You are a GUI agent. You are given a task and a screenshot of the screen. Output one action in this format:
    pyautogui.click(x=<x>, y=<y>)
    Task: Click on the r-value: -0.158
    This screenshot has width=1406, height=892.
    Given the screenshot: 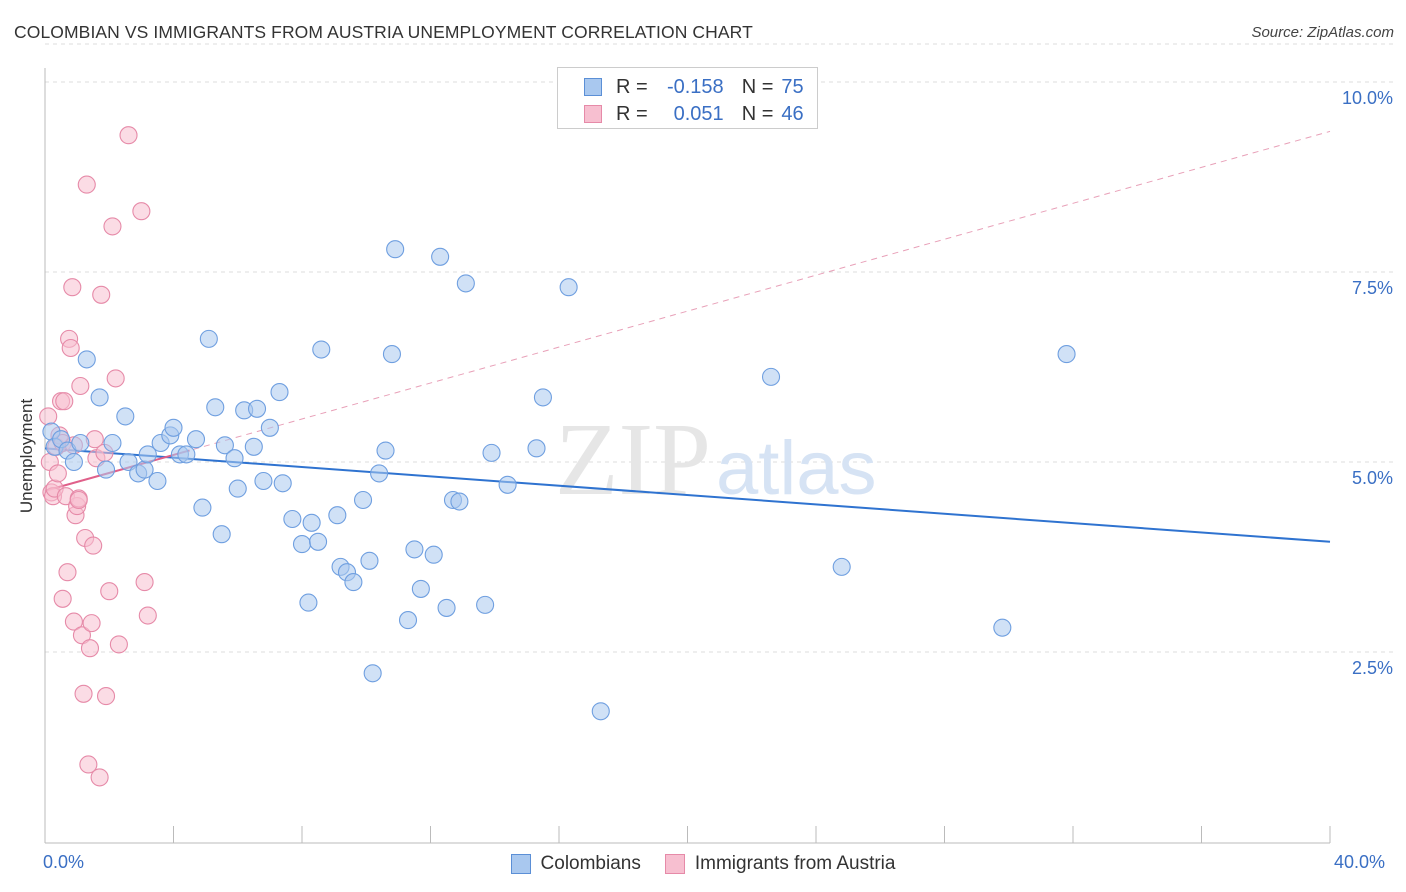 What is the action you would take?
    pyautogui.click(x=695, y=86)
    